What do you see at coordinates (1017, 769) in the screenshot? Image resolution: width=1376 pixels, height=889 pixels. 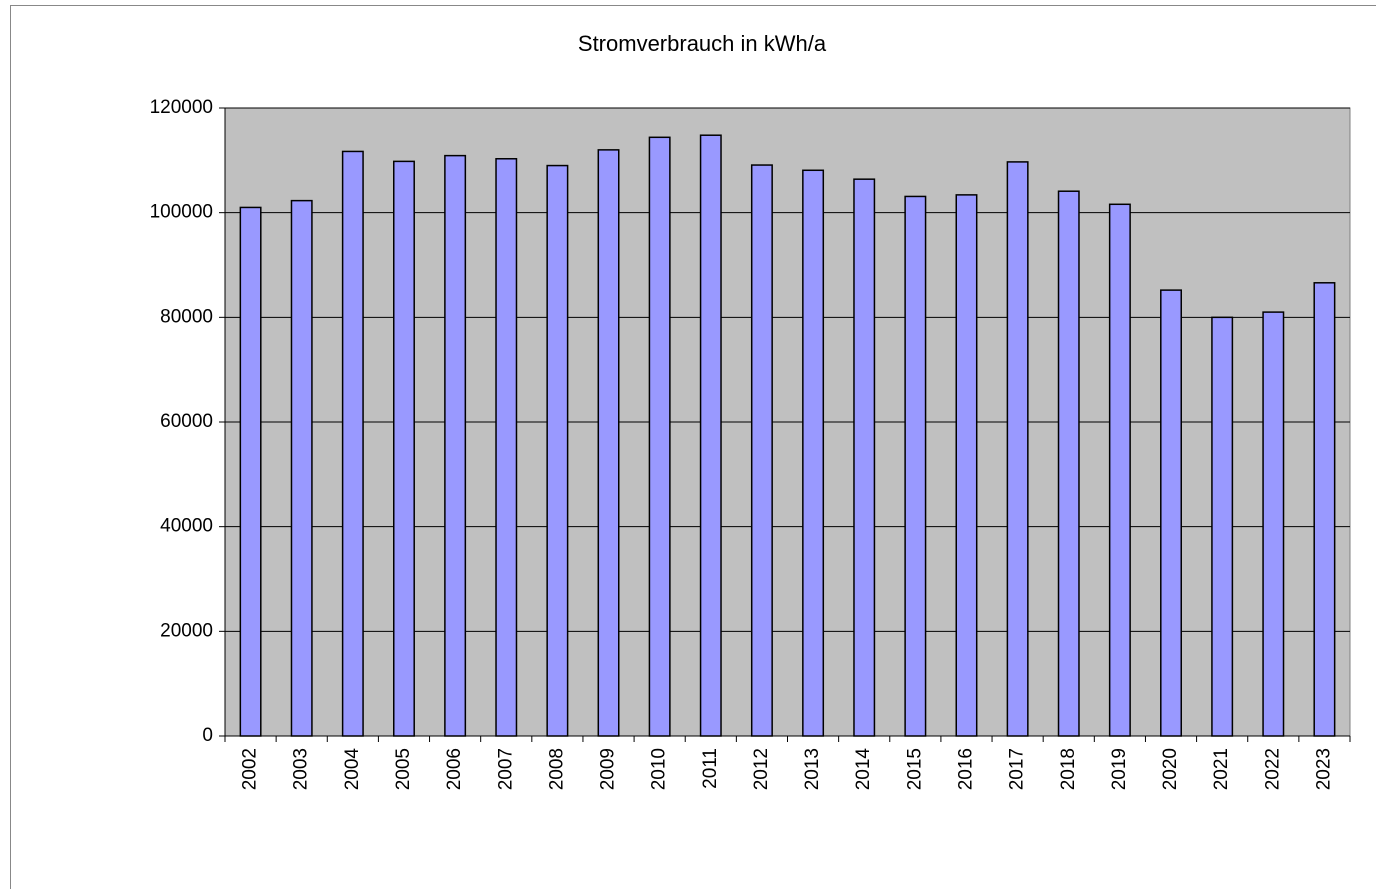 I see `x-tick-label: 2017` at bounding box center [1017, 769].